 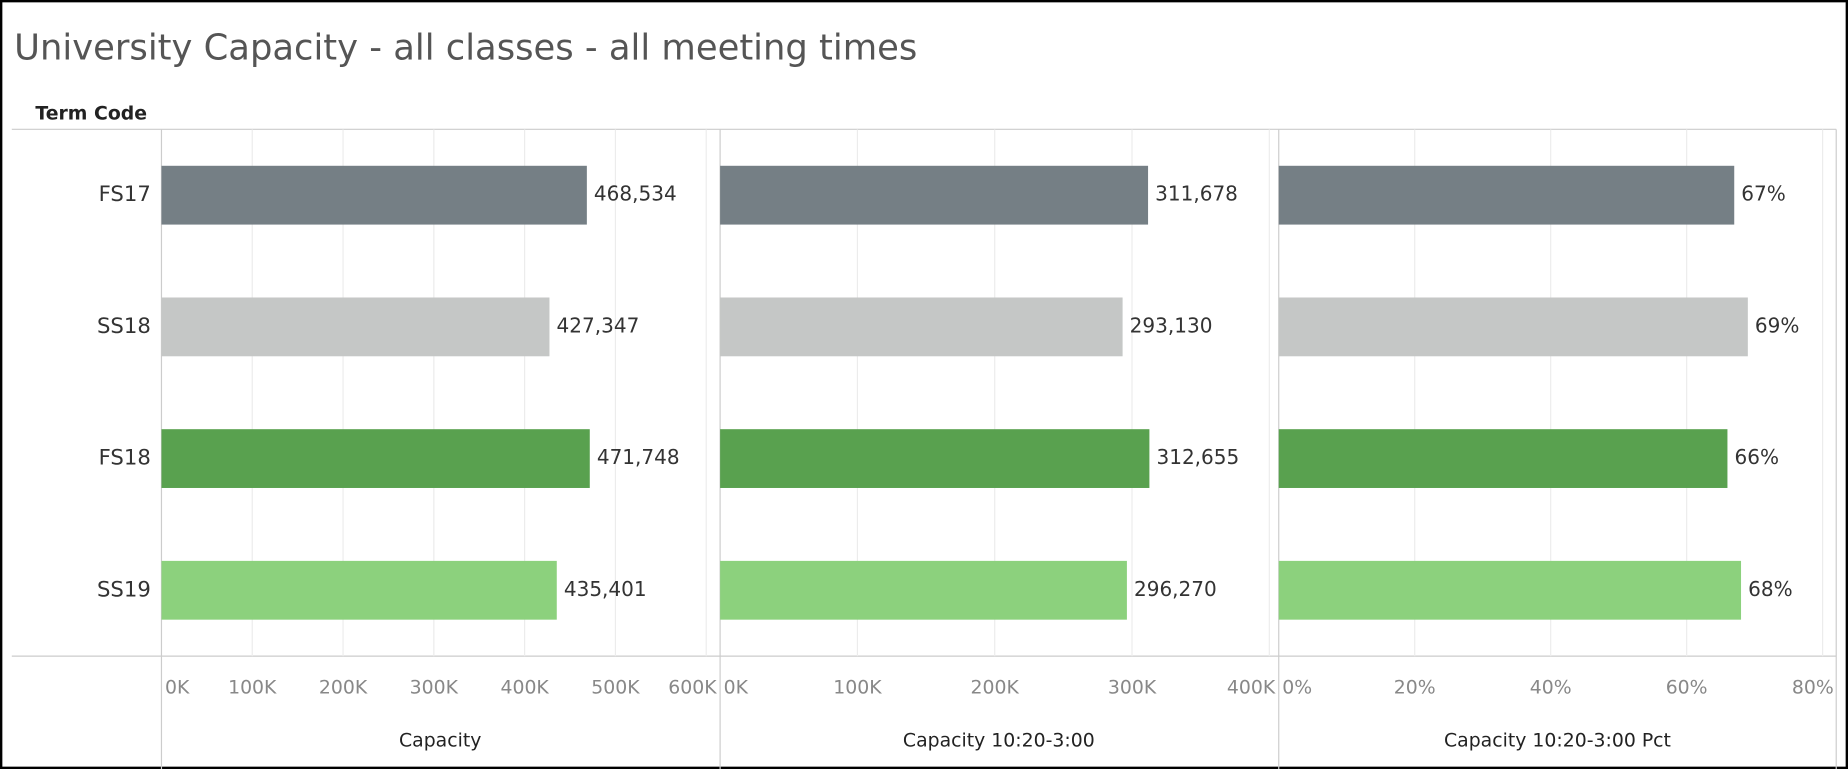 I want to click on category-label: SS18, so click(x=124, y=325).